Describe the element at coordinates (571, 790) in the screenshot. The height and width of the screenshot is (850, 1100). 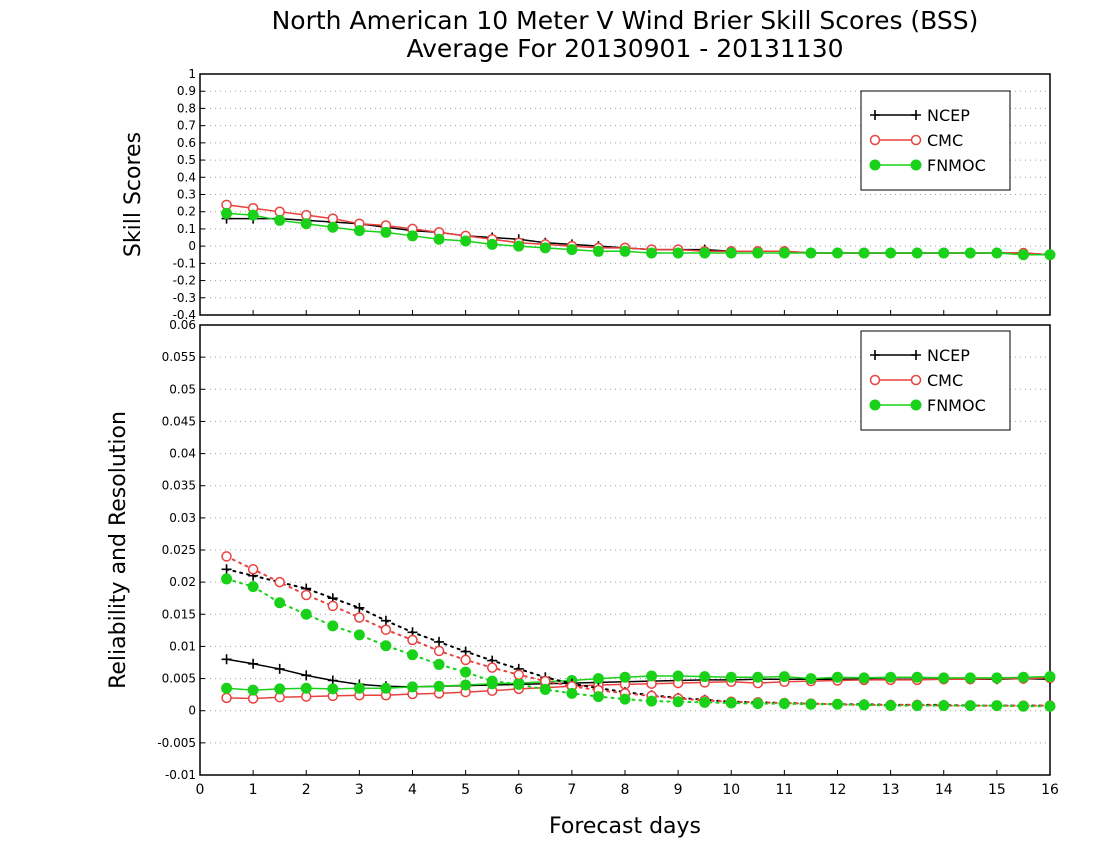
I see `x-tick-label: 7` at that location.